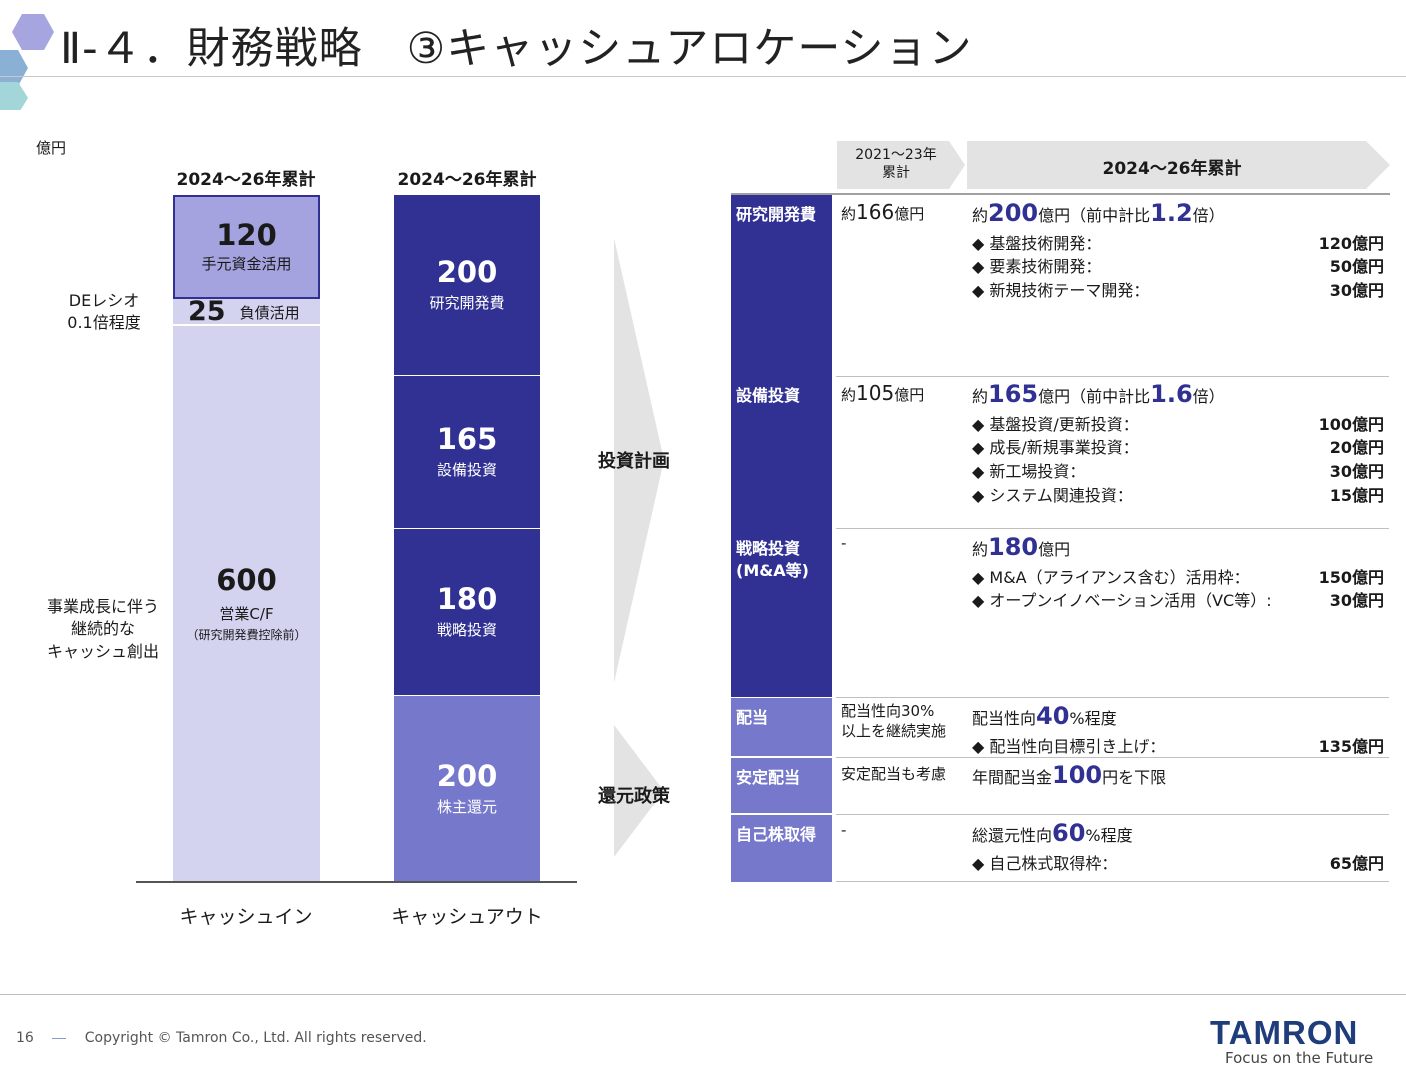 The width and height of the screenshot is (1406, 1070). What do you see at coordinates (1208, 396) in the screenshot?
I see `capex-cur-suffix: 倍）` at bounding box center [1208, 396].